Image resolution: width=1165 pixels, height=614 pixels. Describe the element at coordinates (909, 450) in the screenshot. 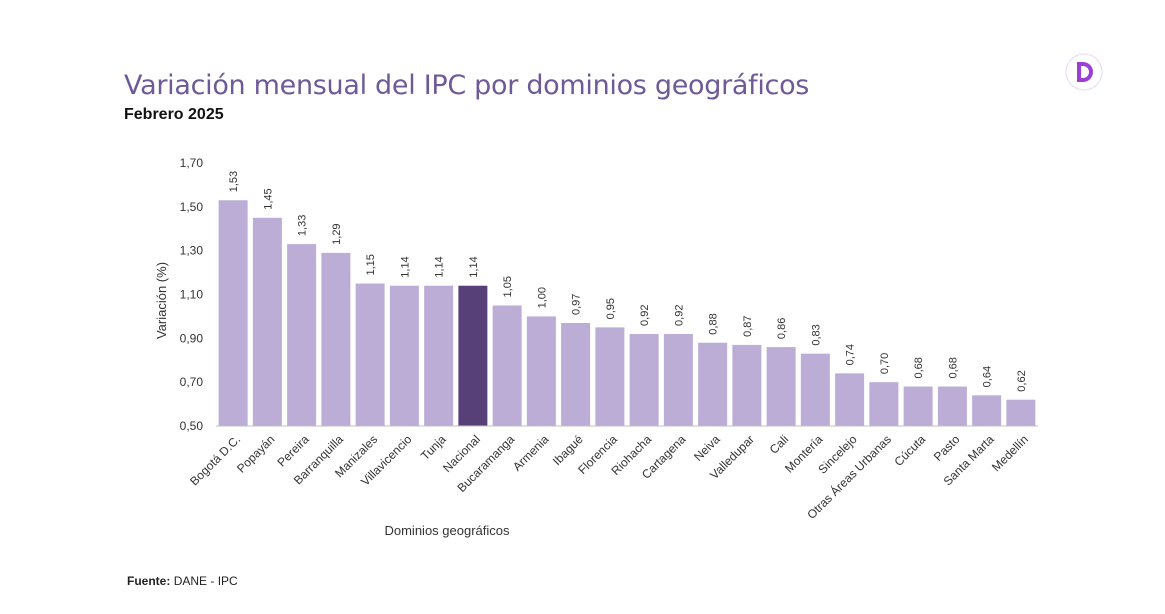

I see `x-tick-label: Cúcuta` at that location.